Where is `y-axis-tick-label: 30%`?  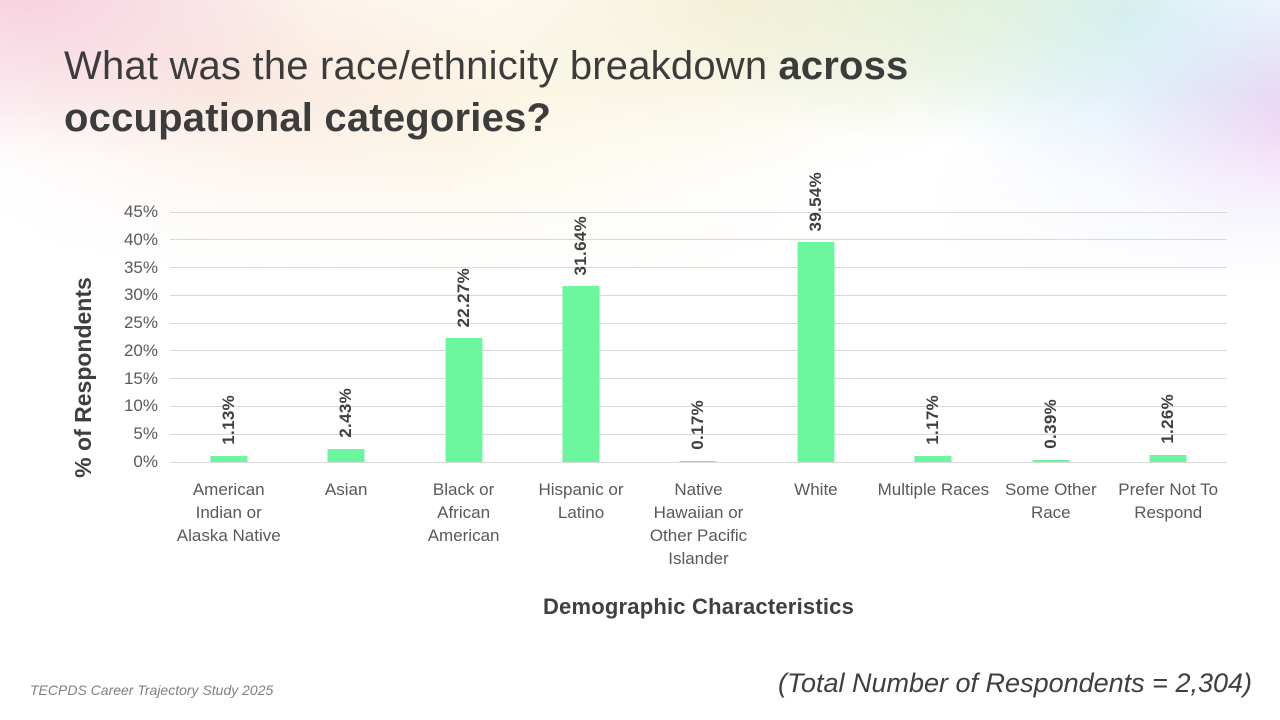
y-axis-tick-label: 30% is located at coordinates (140, 295).